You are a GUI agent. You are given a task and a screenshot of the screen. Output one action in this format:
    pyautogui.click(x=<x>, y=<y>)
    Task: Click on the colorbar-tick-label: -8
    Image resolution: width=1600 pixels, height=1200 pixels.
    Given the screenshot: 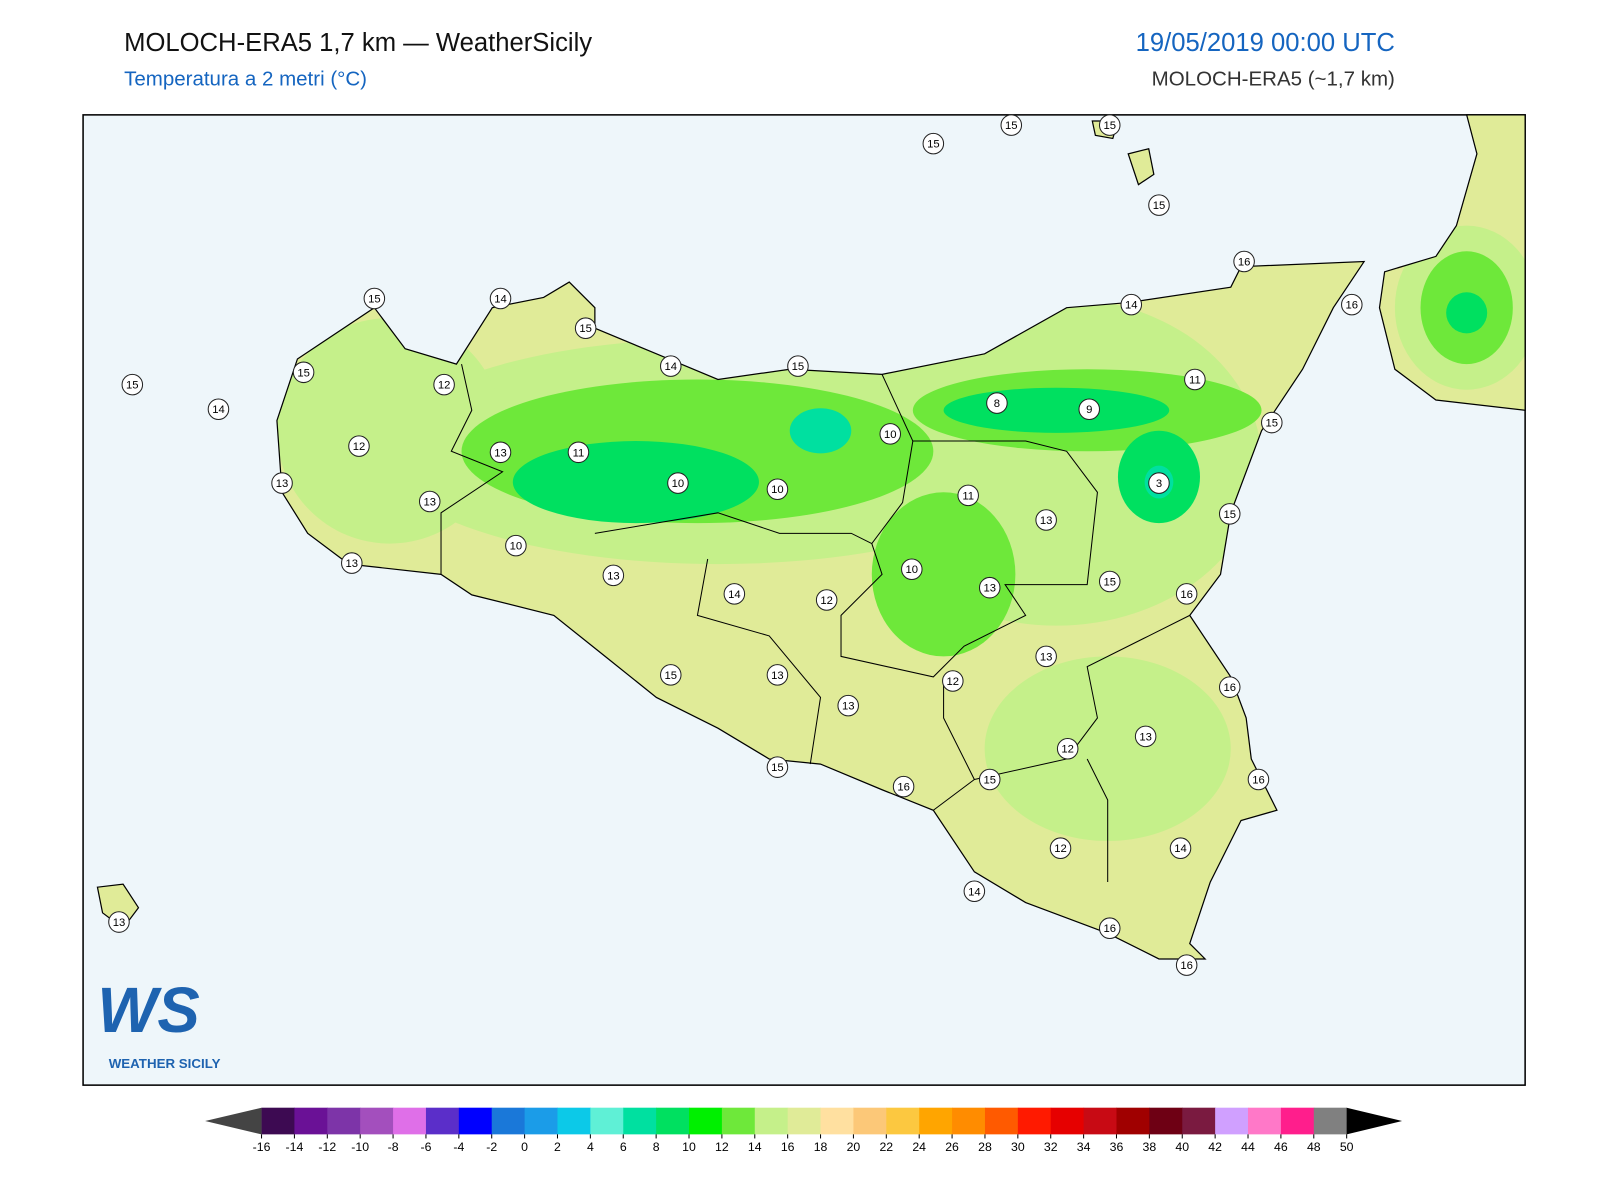 What is the action you would take?
    pyautogui.click(x=393, y=1147)
    